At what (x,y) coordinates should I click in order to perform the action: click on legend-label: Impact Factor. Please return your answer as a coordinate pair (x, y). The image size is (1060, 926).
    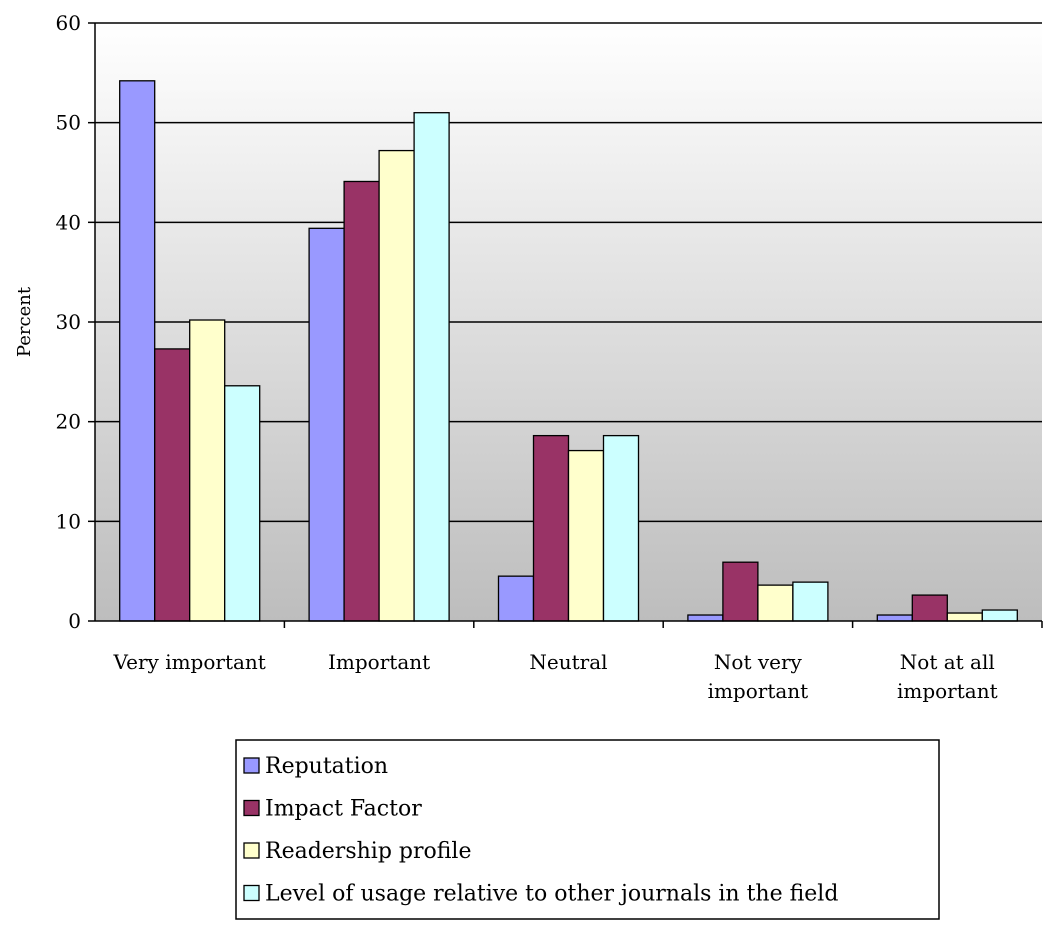
    Looking at the image, I should click on (343, 809).